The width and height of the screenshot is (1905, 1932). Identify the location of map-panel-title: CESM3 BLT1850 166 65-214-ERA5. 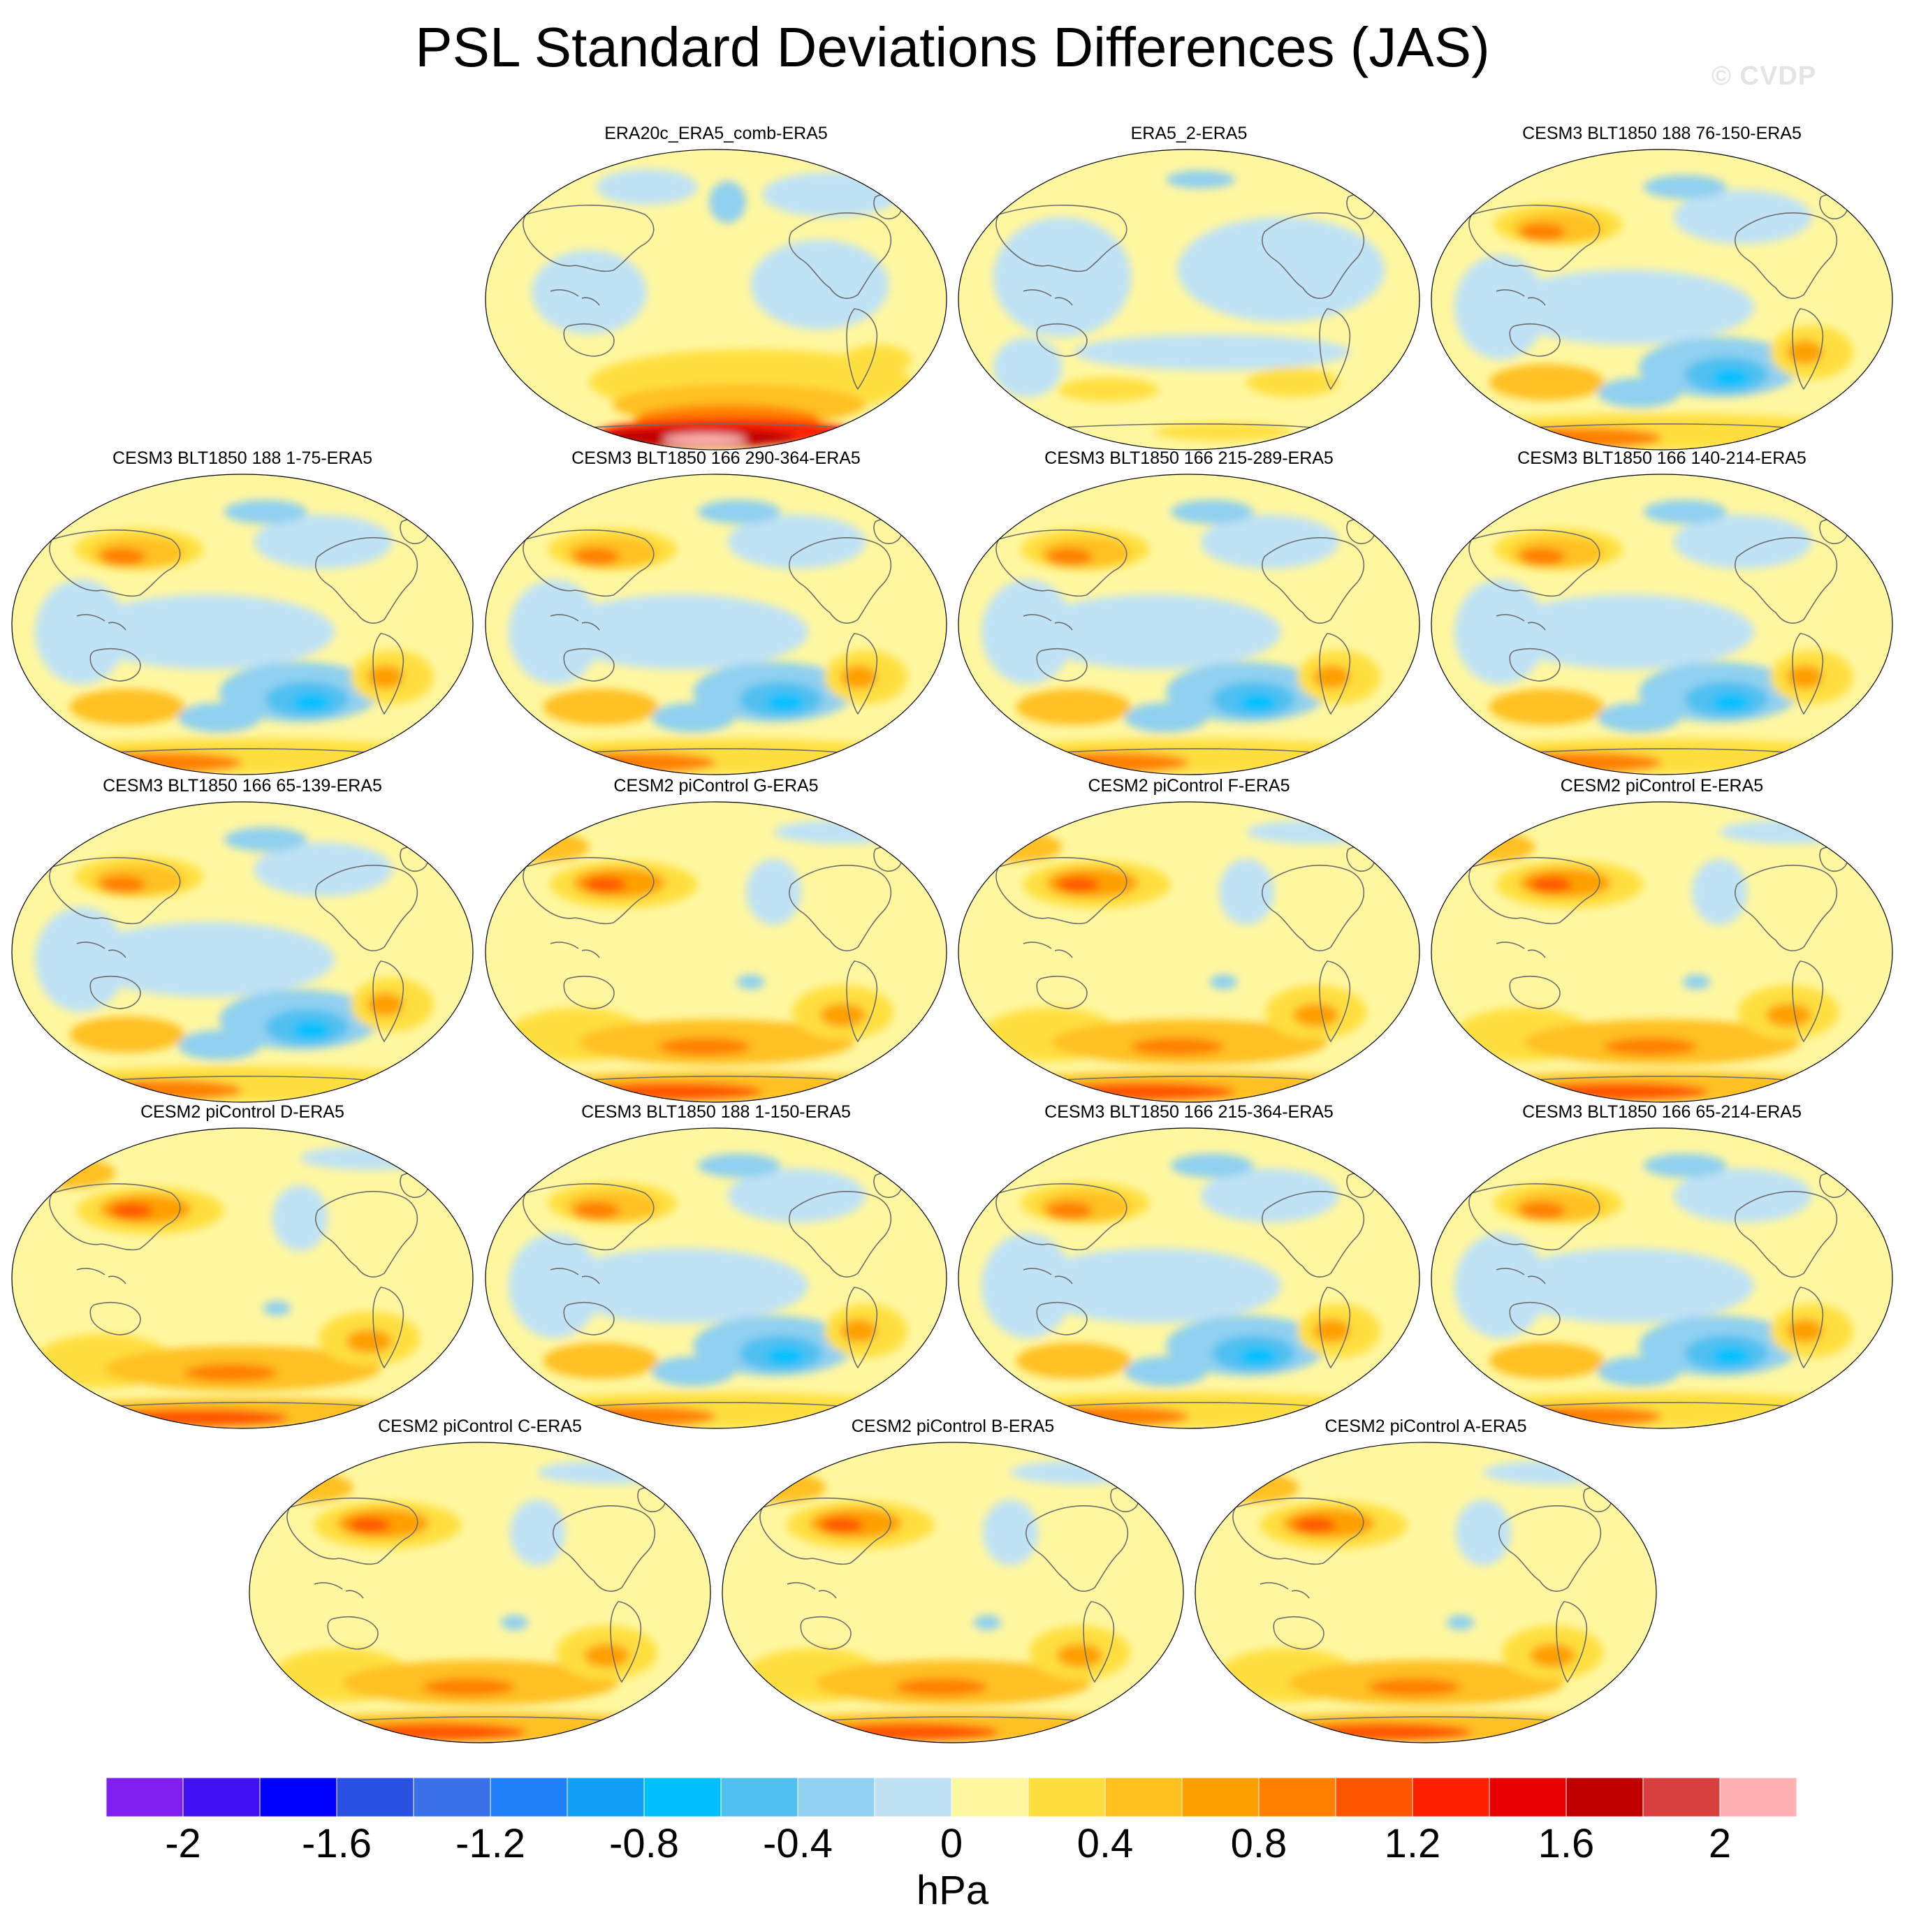
(1662, 1112).